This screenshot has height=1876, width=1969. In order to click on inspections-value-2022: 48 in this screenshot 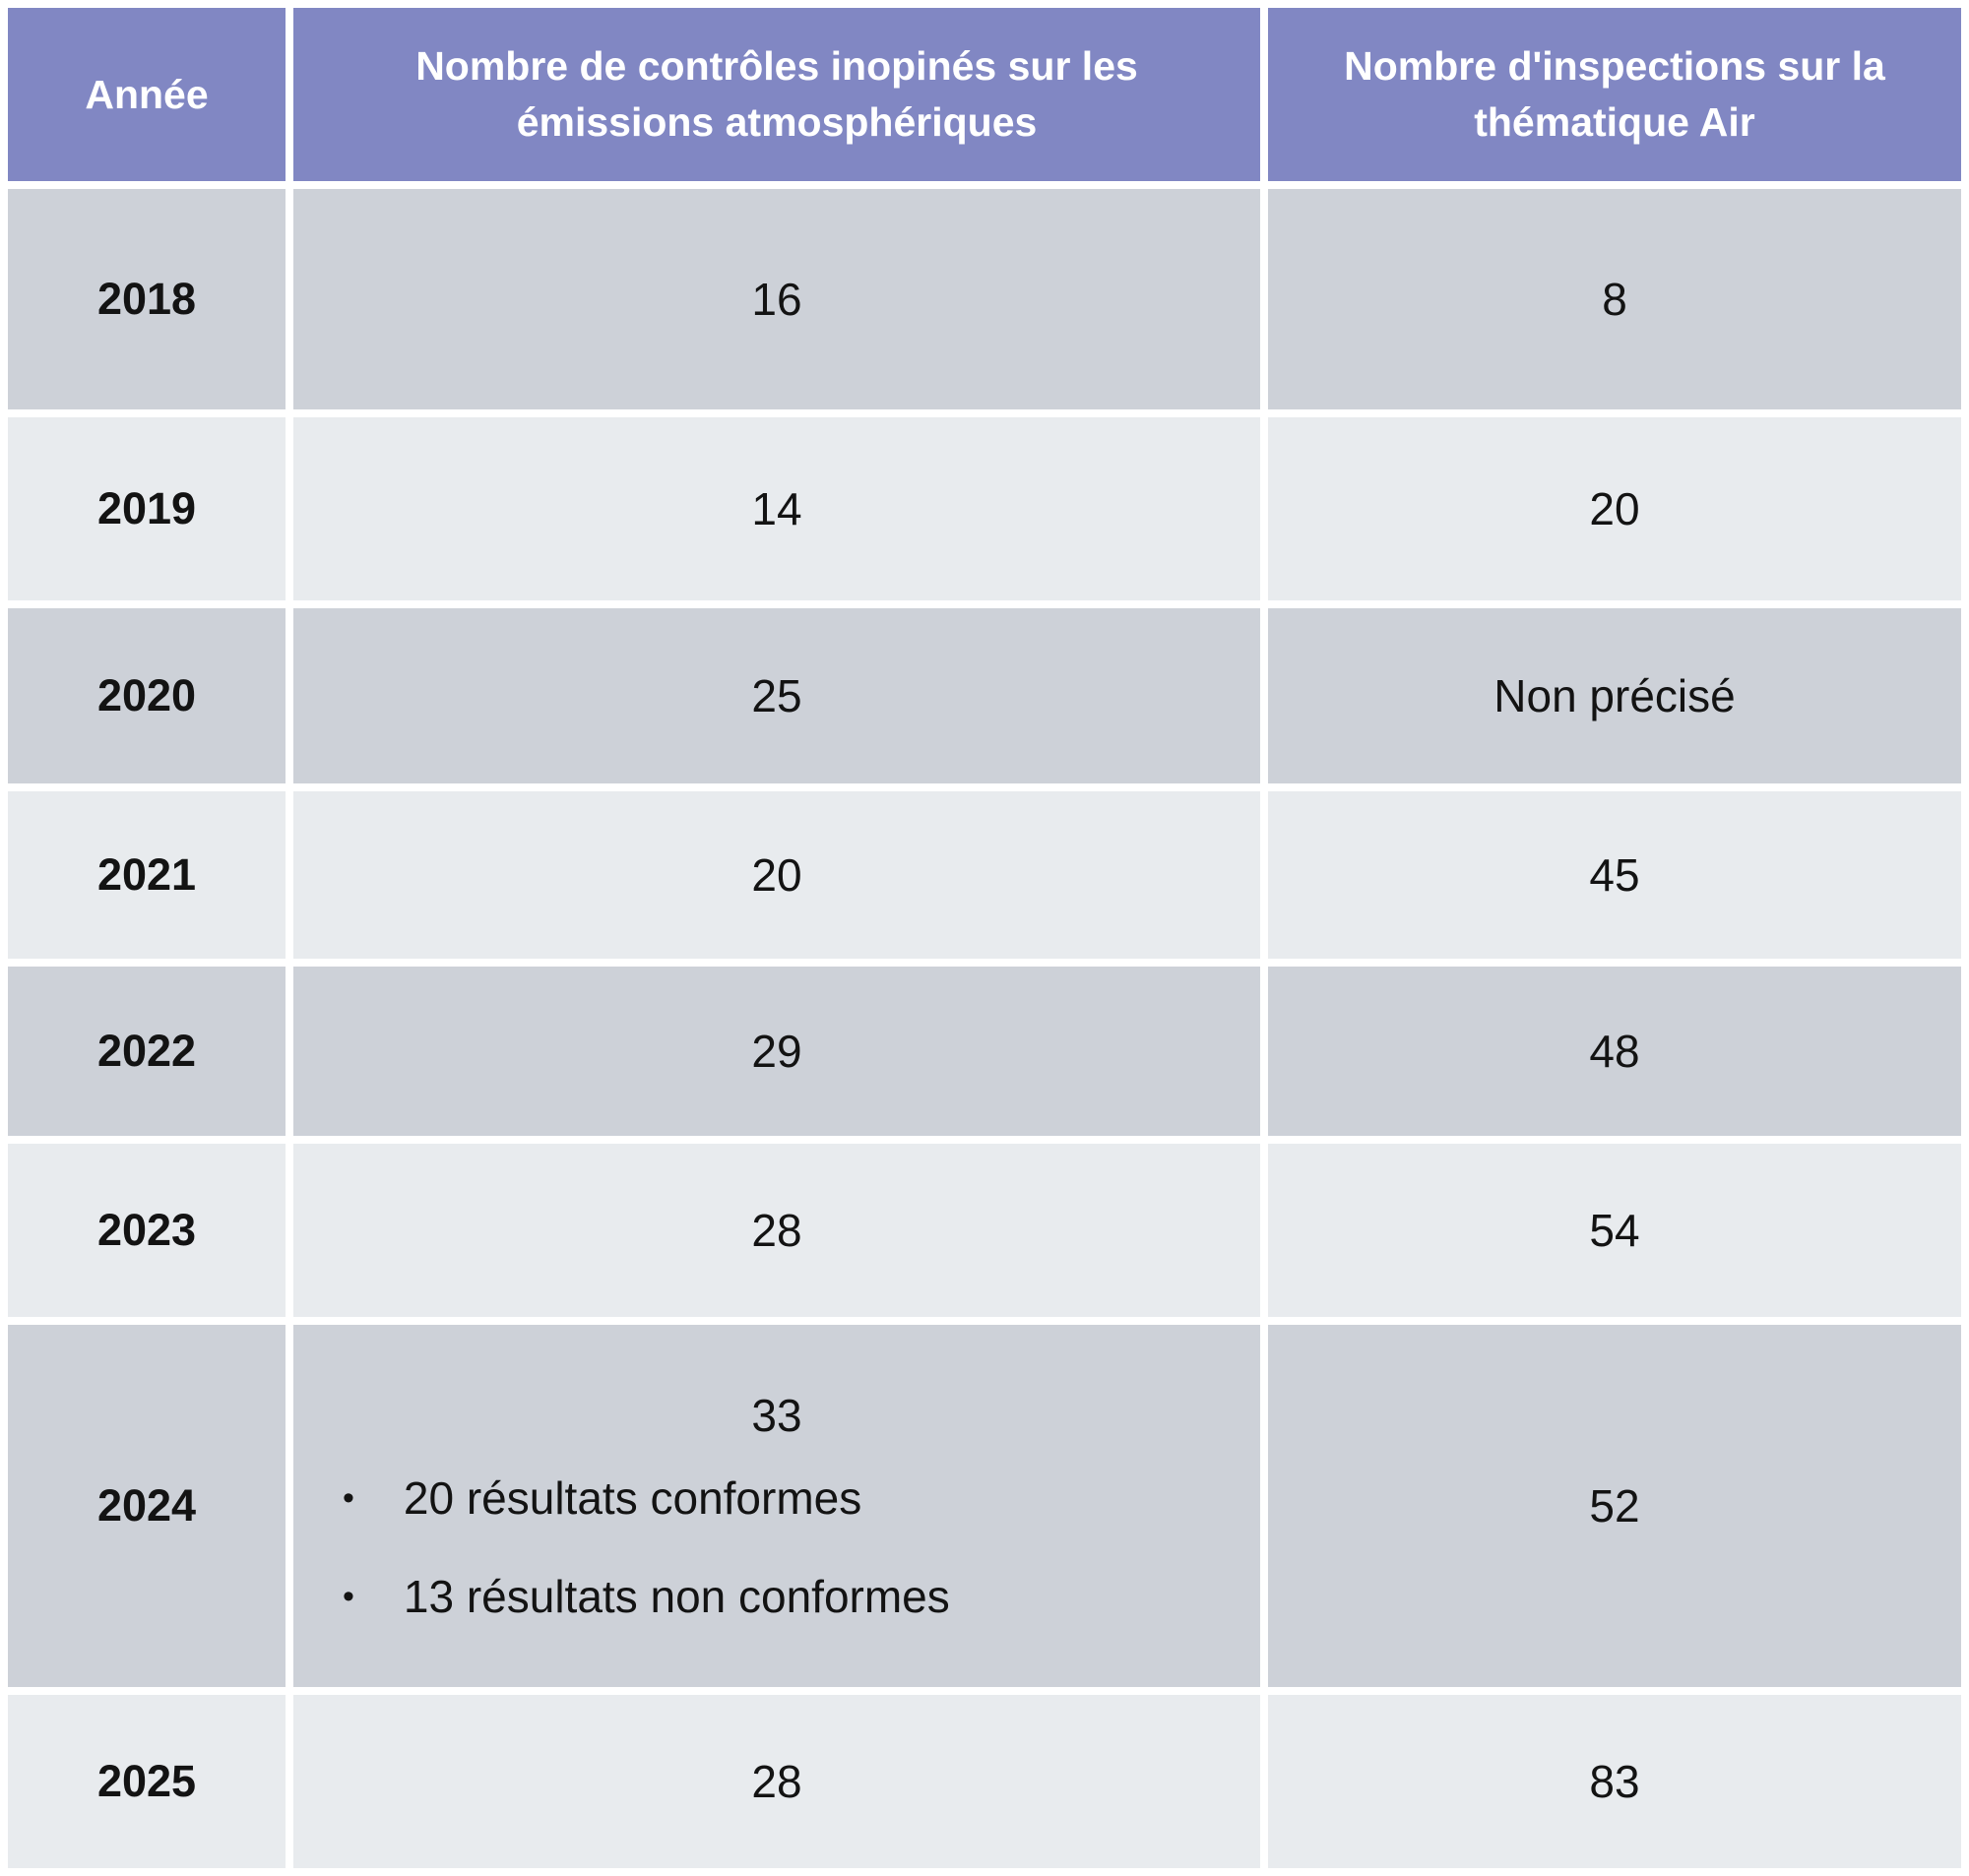, I will do `click(1614, 1051)`.